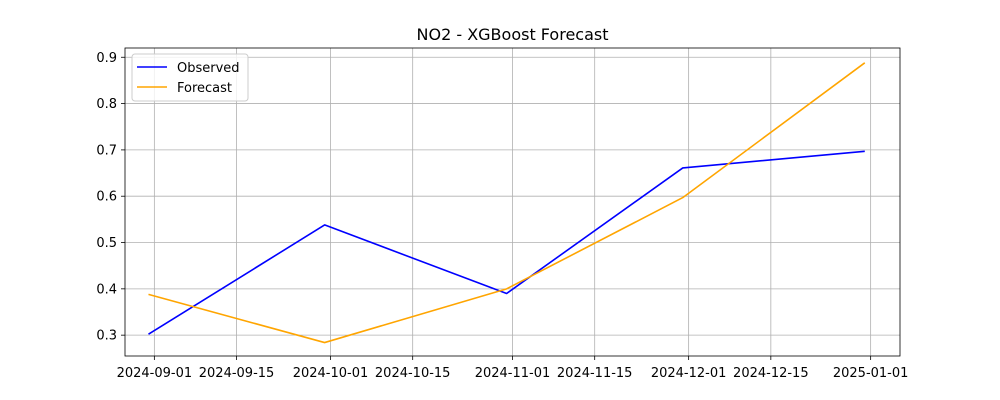 This screenshot has height=400, width=1000. What do you see at coordinates (237, 373) in the screenshot?
I see `x-tick-label: 2024-09-15` at bounding box center [237, 373].